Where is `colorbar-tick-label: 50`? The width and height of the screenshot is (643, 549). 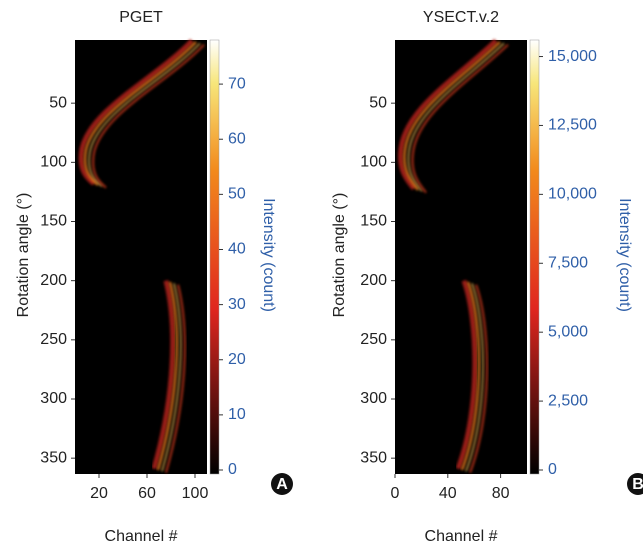 colorbar-tick-label: 50 is located at coordinates (237, 194).